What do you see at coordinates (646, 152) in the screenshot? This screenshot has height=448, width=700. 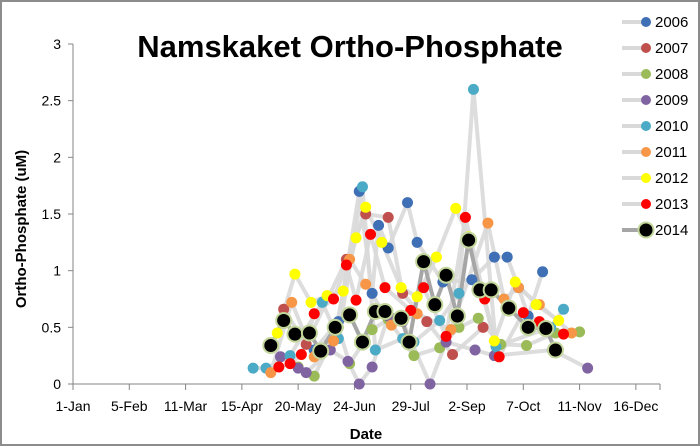 I see `legend-marker-2011` at bounding box center [646, 152].